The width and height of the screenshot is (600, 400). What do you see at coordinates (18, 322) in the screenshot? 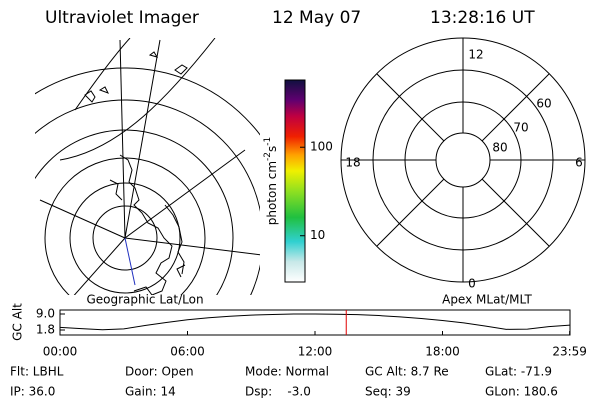
I see `y-axis-label: GC Alt` at bounding box center [18, 322].